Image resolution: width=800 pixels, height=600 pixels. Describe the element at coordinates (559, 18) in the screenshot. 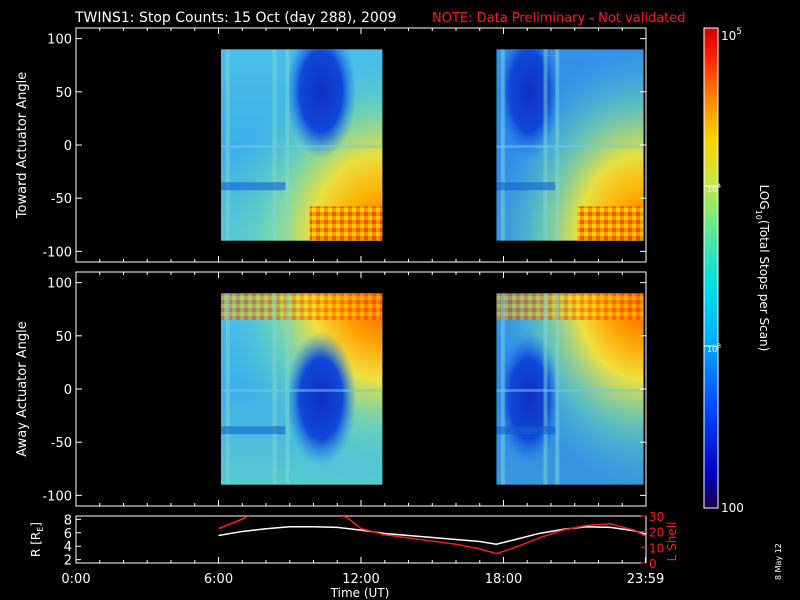

I see `preliminary-note: NOTE: Data Preliminary - Not validated` at that location.